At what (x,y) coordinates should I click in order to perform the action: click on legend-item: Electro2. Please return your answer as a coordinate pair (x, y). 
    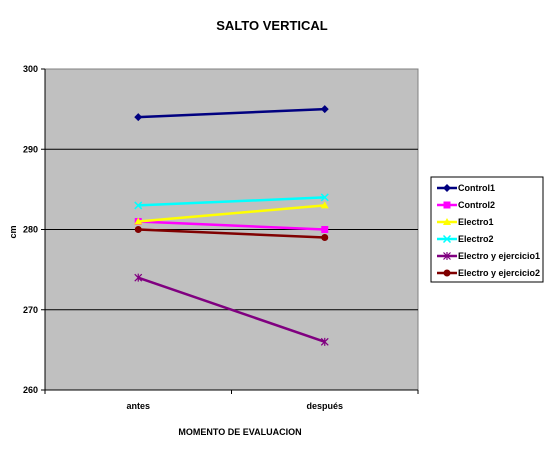
    Looking at the image, I should click on (465, 239).